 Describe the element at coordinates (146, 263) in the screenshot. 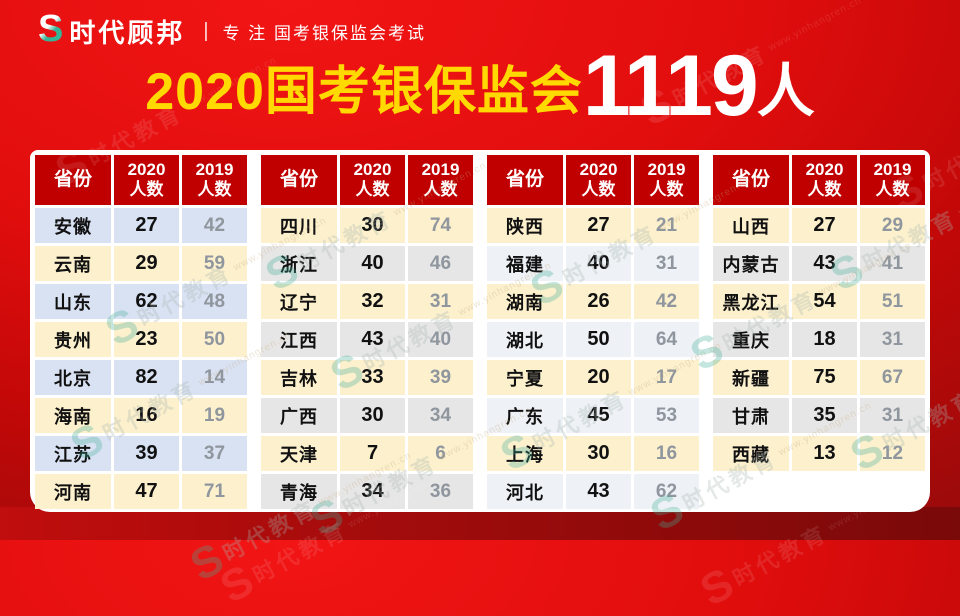

I see `count-2020: 29` at that location.